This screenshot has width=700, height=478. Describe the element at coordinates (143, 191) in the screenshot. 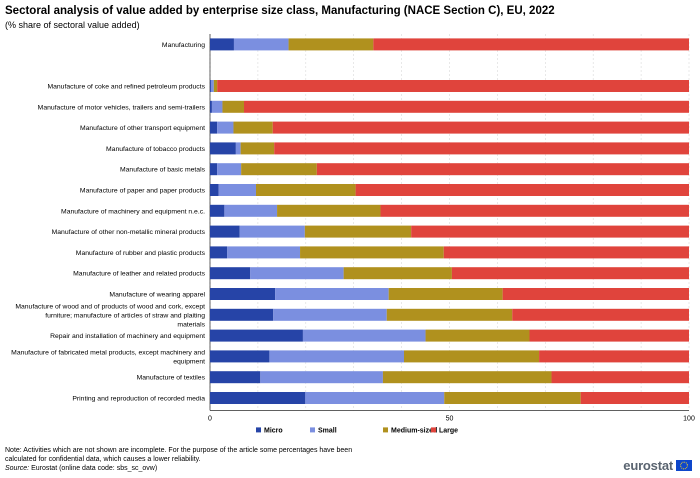

I see `category-label: Manufacture of paper and paper products` at that location.